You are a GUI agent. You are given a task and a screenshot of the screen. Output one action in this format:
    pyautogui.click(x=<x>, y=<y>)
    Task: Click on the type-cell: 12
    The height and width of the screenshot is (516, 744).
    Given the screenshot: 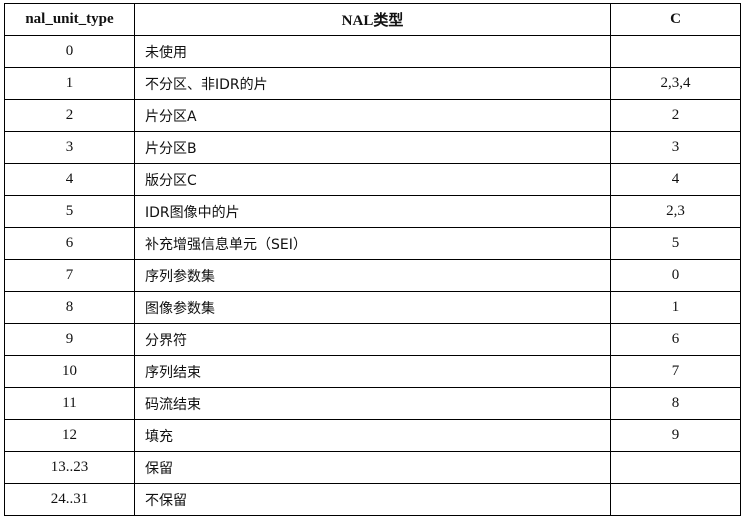 What is the action you would take?
    pyautogui.click(x=69, y=435)
    